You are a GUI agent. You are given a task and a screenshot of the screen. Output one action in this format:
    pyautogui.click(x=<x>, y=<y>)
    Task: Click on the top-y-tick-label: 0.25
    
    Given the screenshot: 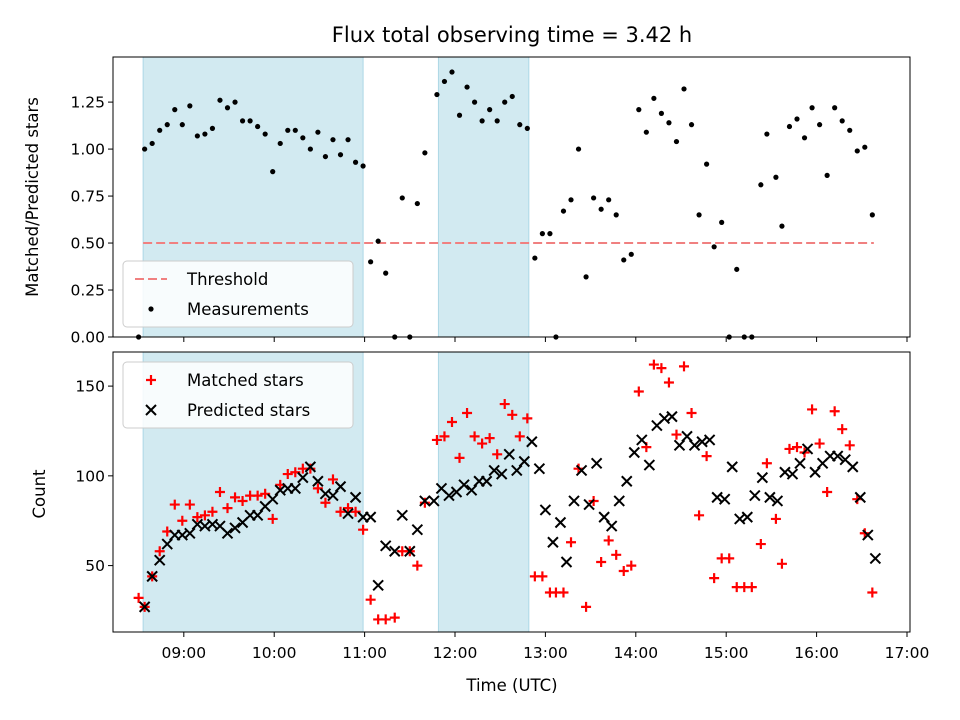 What is the action you would take?
    pyautogui.click(x=87, y=291)
    